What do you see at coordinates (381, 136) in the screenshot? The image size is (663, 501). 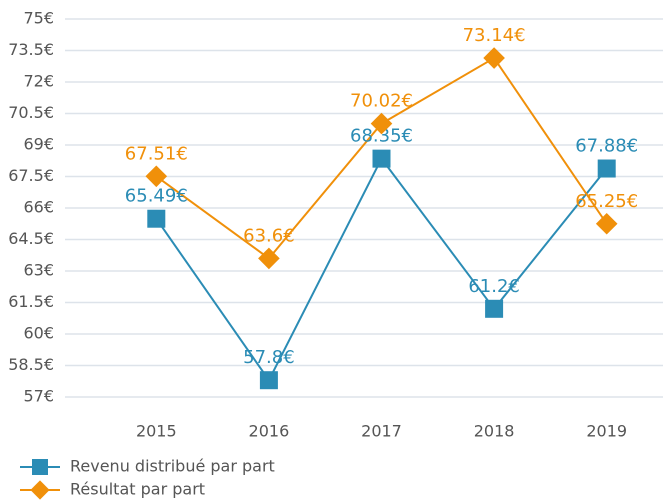 I see `data-label: 68.35€` at bounding box center [381, 136].